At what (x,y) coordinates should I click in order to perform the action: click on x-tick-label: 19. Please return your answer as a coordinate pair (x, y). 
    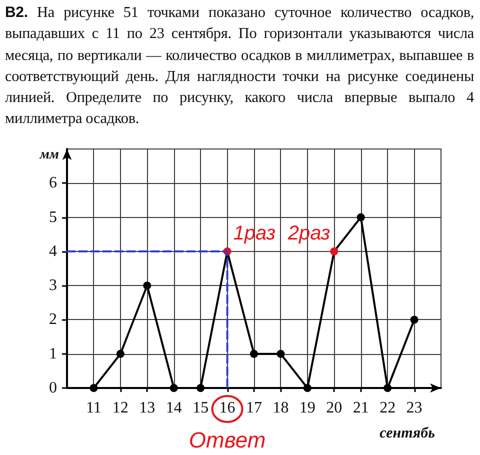
    Looking at the image, I should click on (307, 408).